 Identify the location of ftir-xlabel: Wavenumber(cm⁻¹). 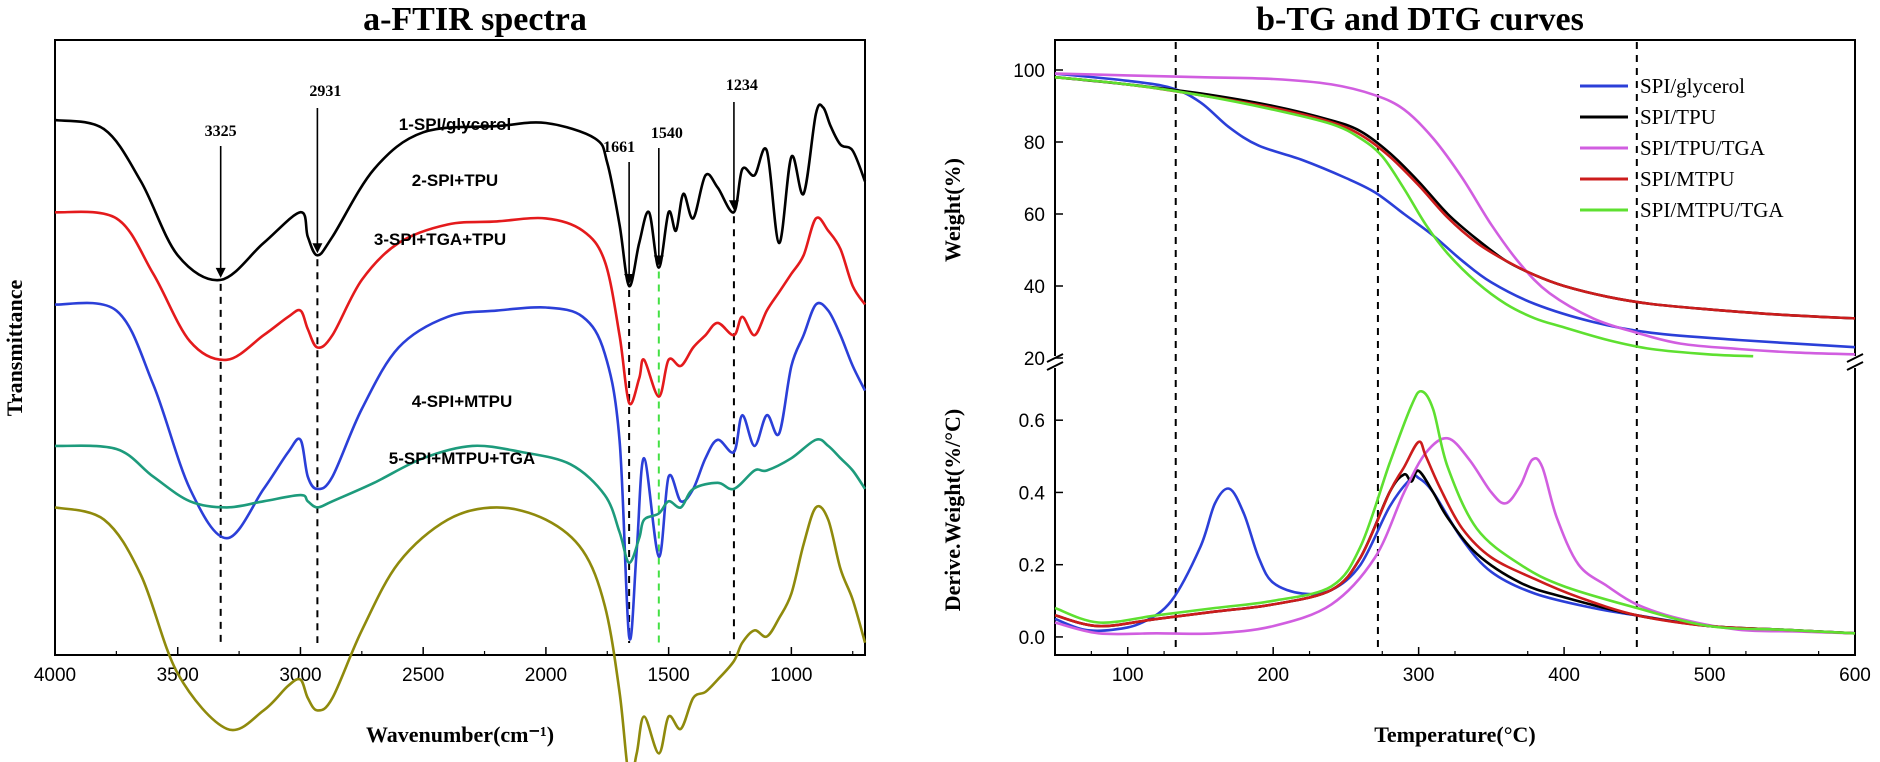
(460, 734).